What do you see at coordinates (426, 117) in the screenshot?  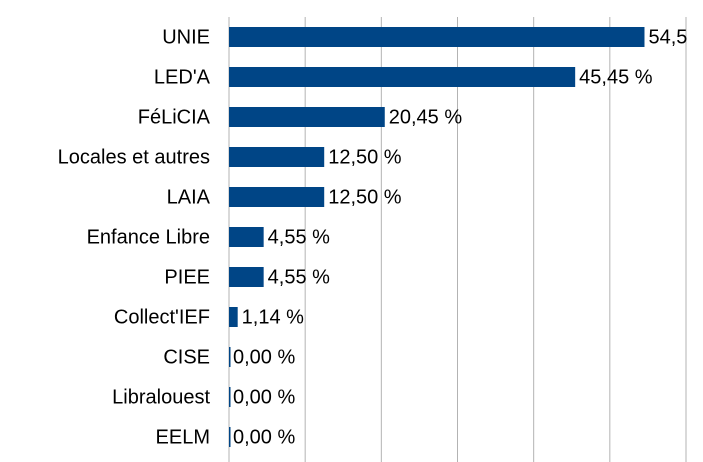 I see `data-label: 20,45 %` at bounding box center [426, 117].